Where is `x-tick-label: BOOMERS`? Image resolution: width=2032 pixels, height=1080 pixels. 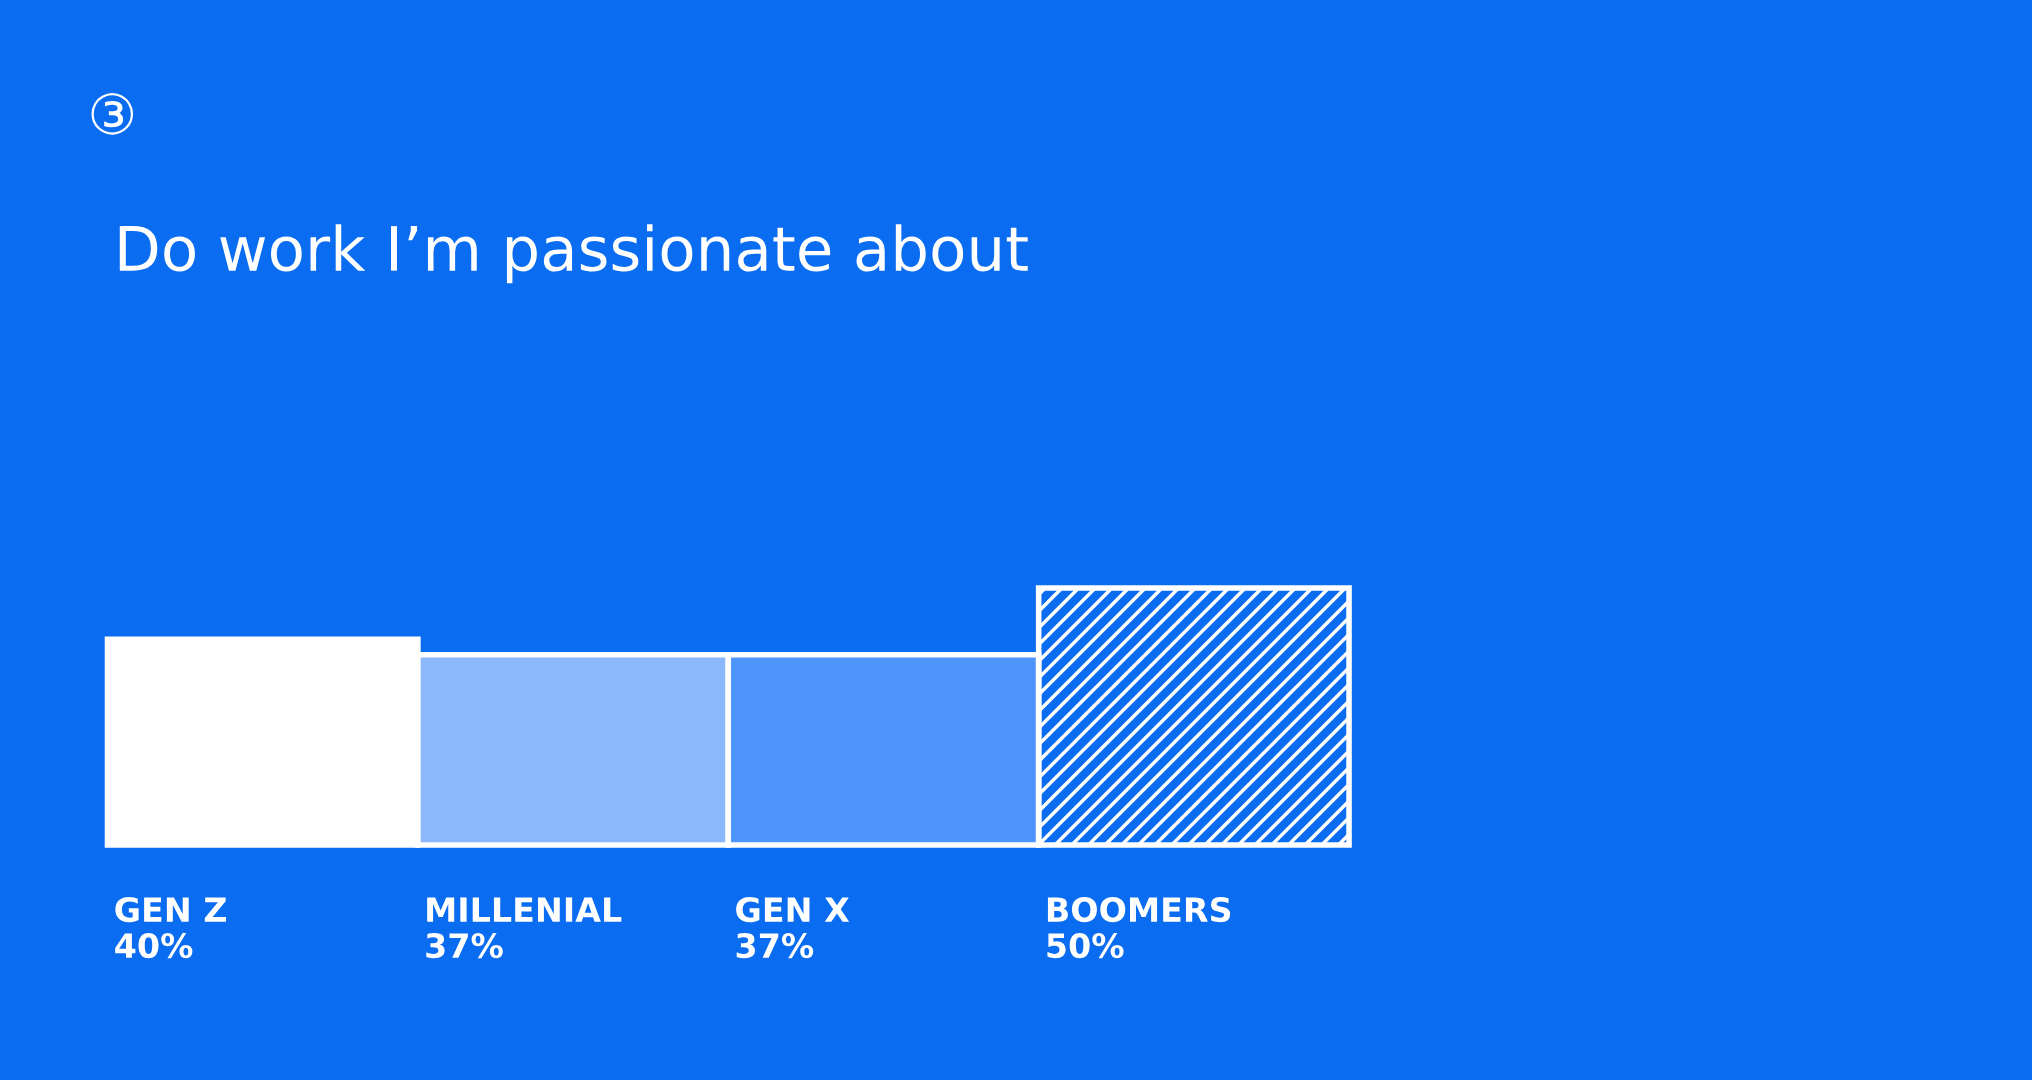
x-tick-label: BOOMERS is located at coordinates (1139, 909).